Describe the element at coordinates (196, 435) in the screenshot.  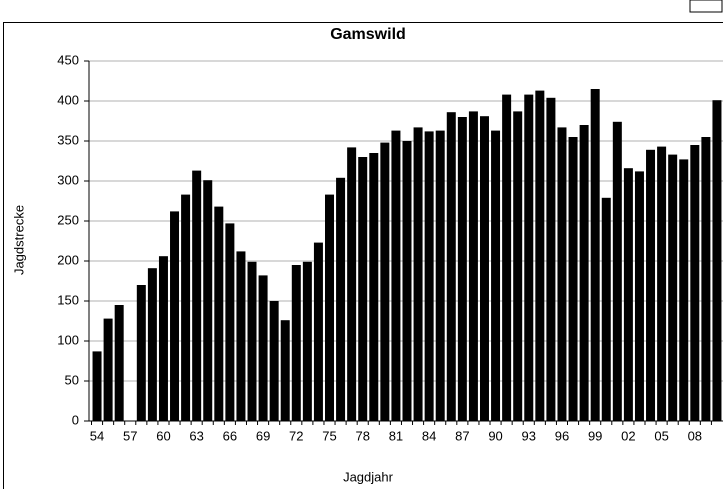
I see `x-tick-label: 63` at that location.